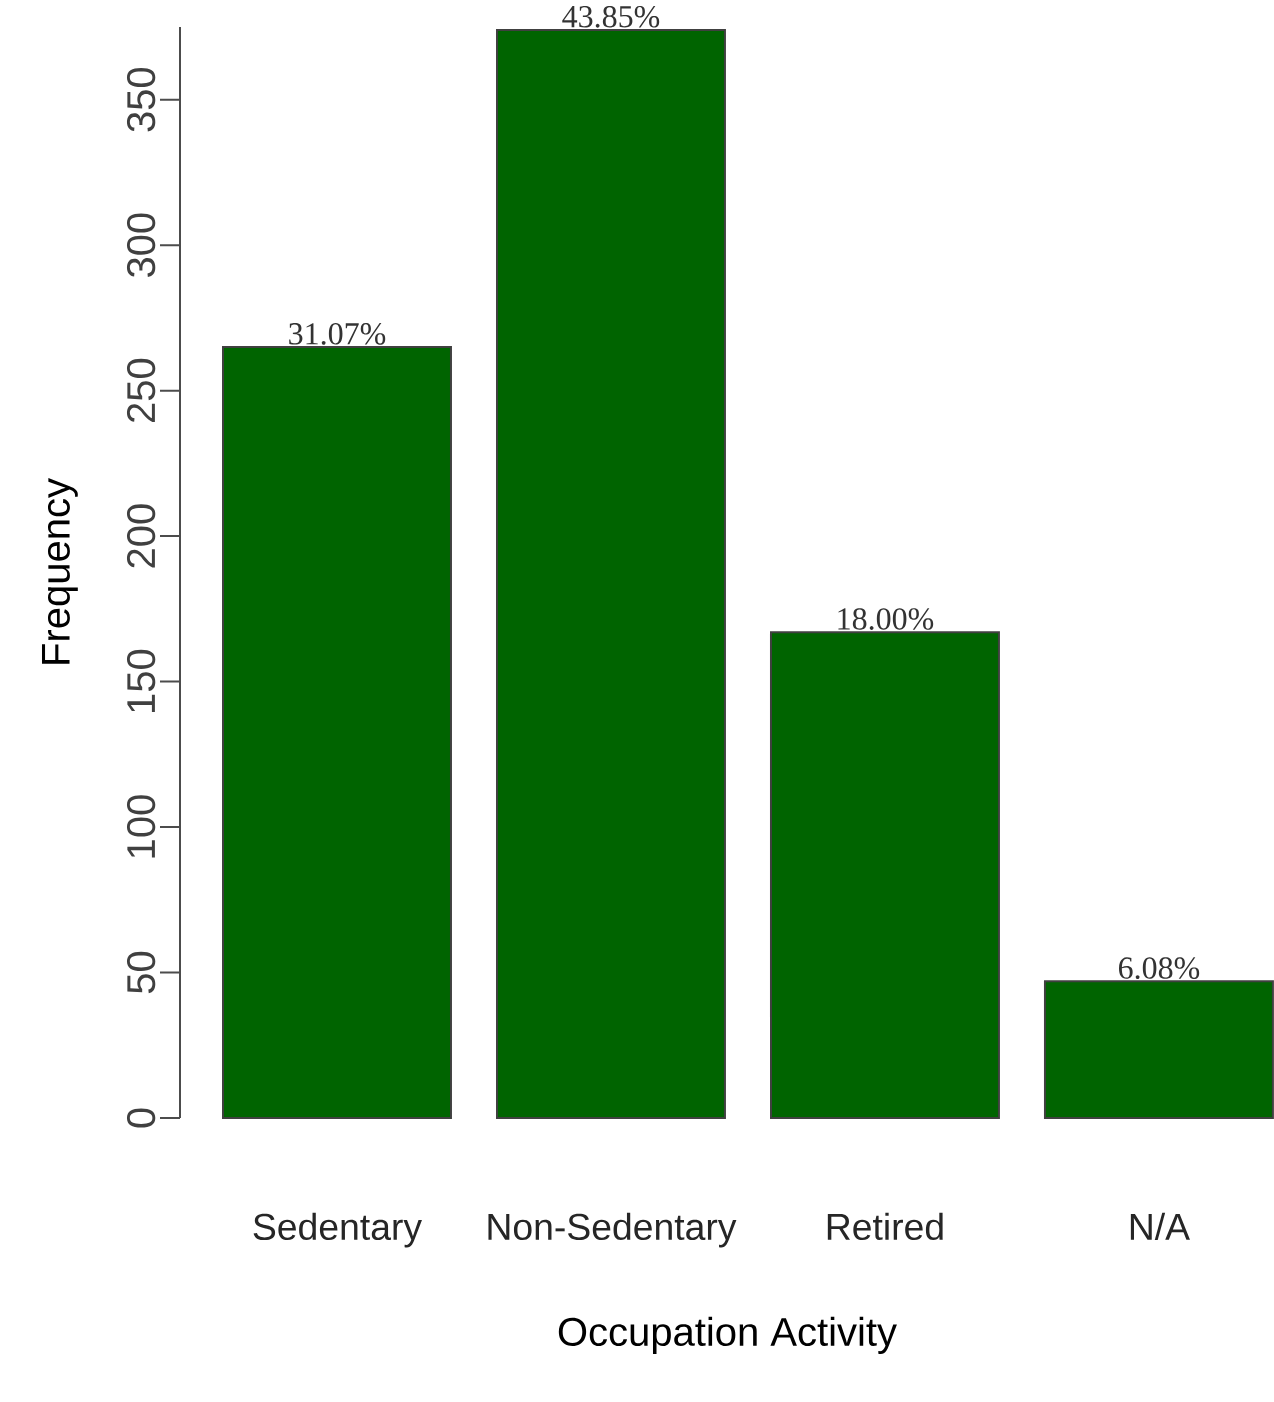 The height and width of the screenshot is (1402, 1274). I want to click on x-tick-label: Non-Sedentary, so click(612, 1230).